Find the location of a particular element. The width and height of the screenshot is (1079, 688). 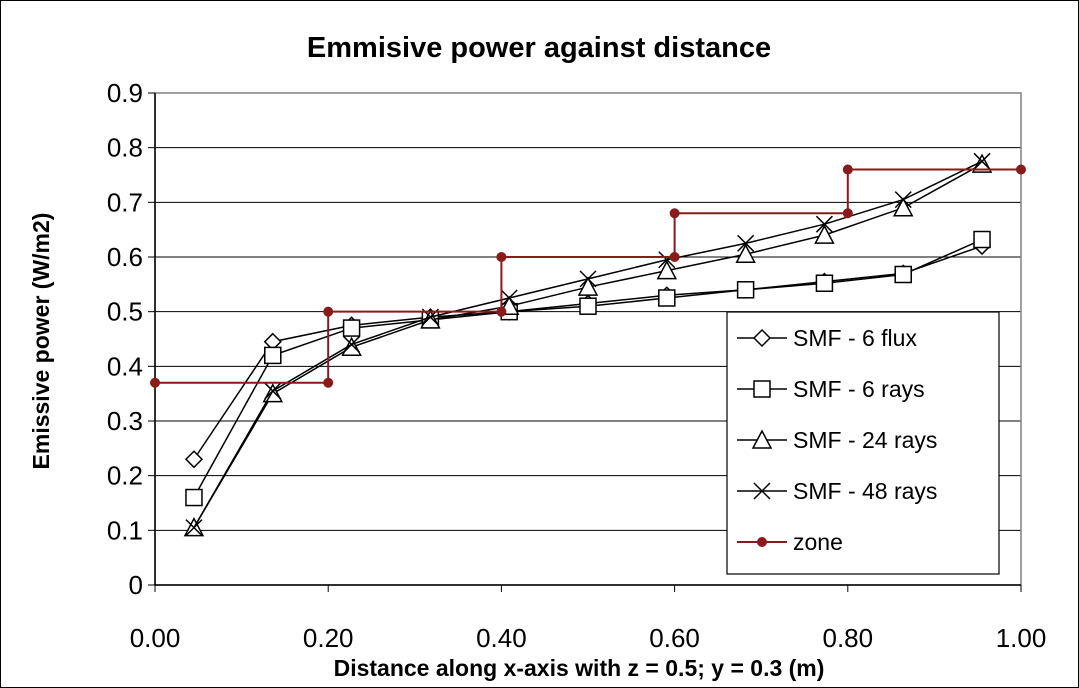

legend-label: SMF - 24 rays is located at coordinates (865, 440).